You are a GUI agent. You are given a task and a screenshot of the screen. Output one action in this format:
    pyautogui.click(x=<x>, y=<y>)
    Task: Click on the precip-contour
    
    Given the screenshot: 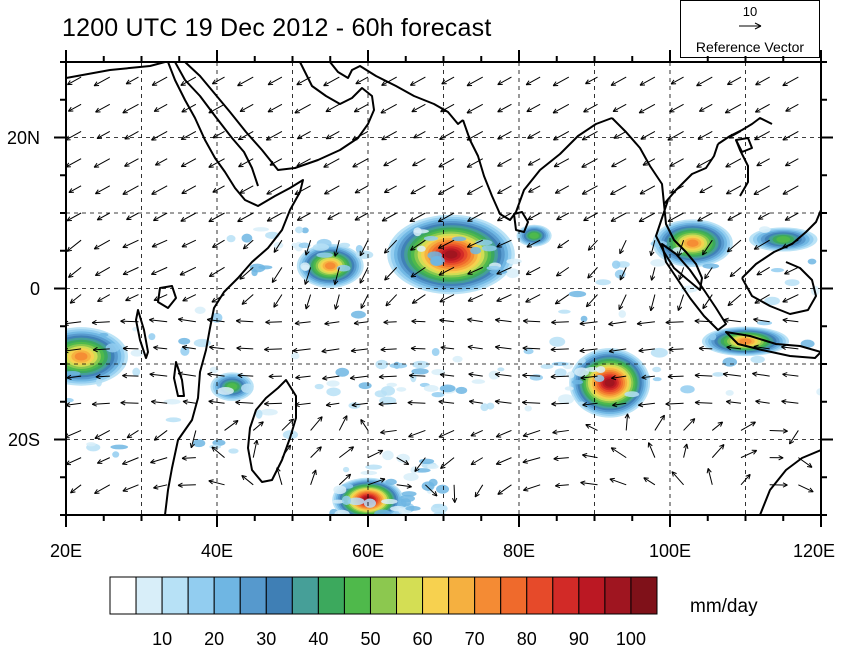 What is the action you would take?
    pyautogui.click(x=692, y=243)
    